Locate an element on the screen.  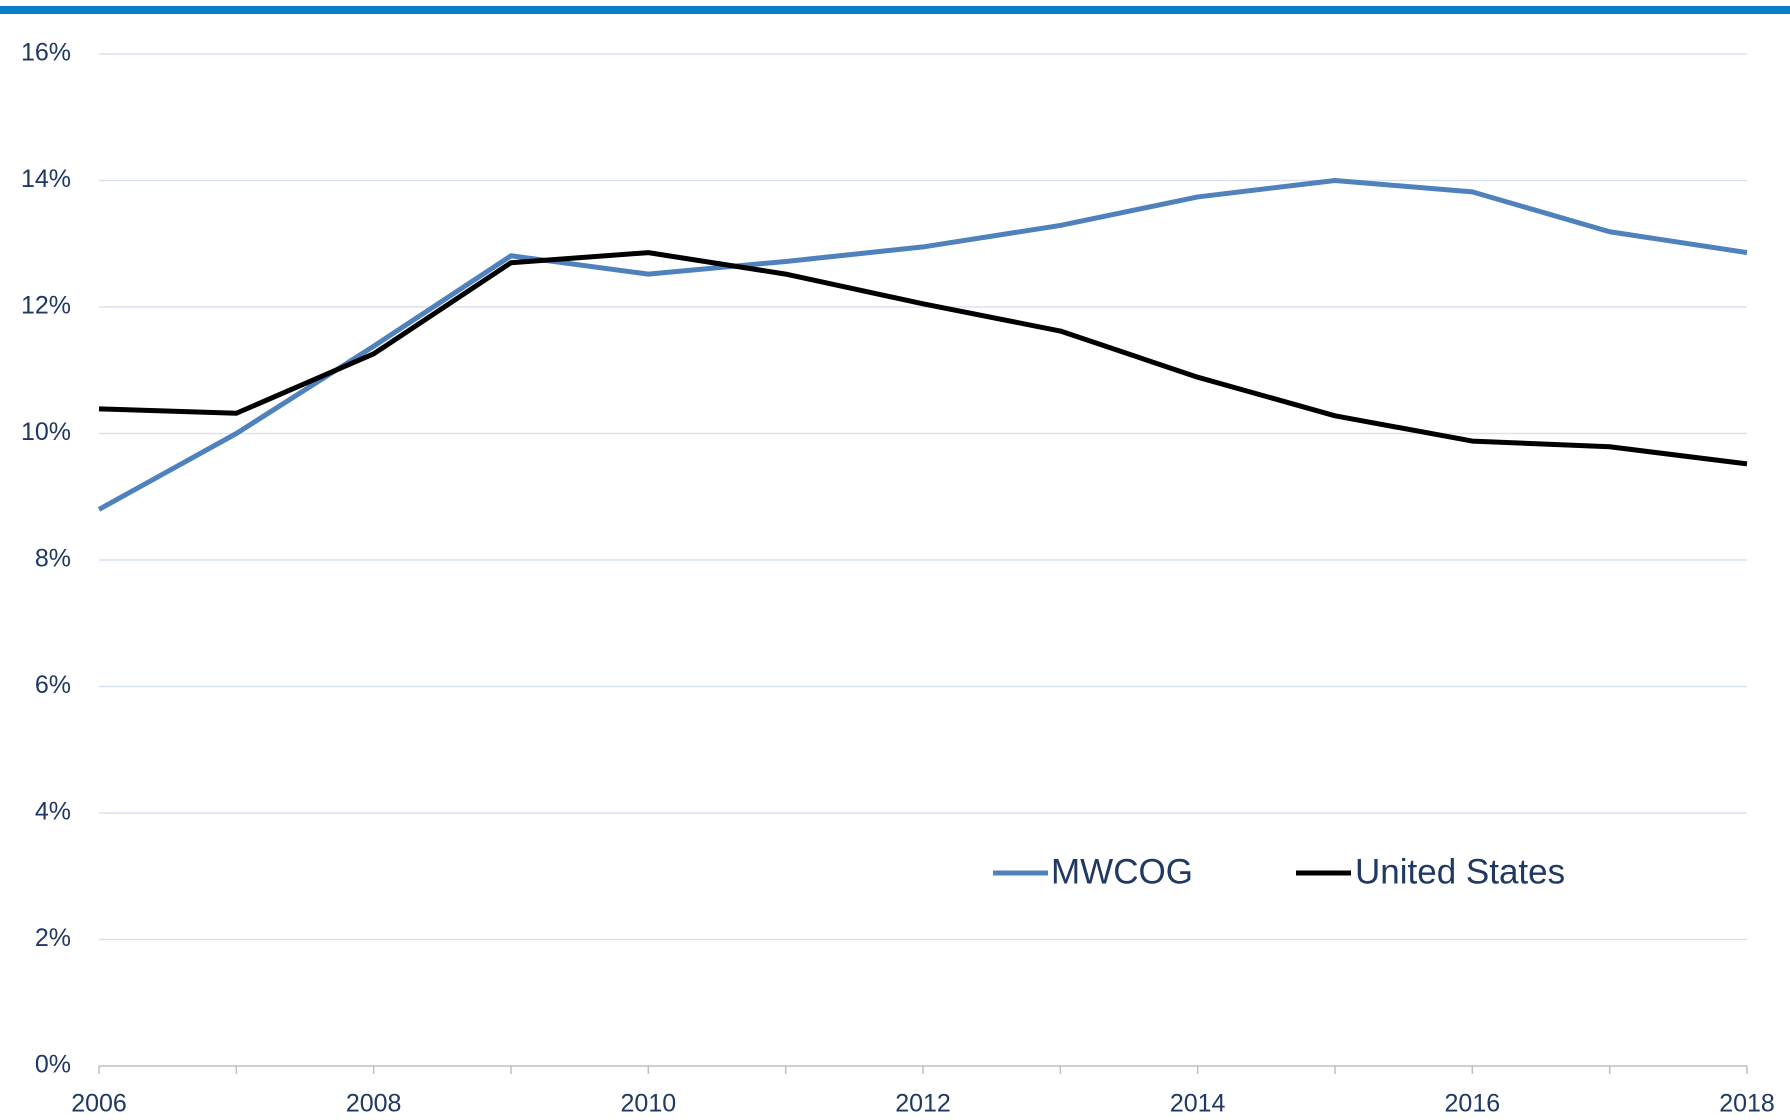
y-tick-label: 10% is located at coordinates (46, 432).